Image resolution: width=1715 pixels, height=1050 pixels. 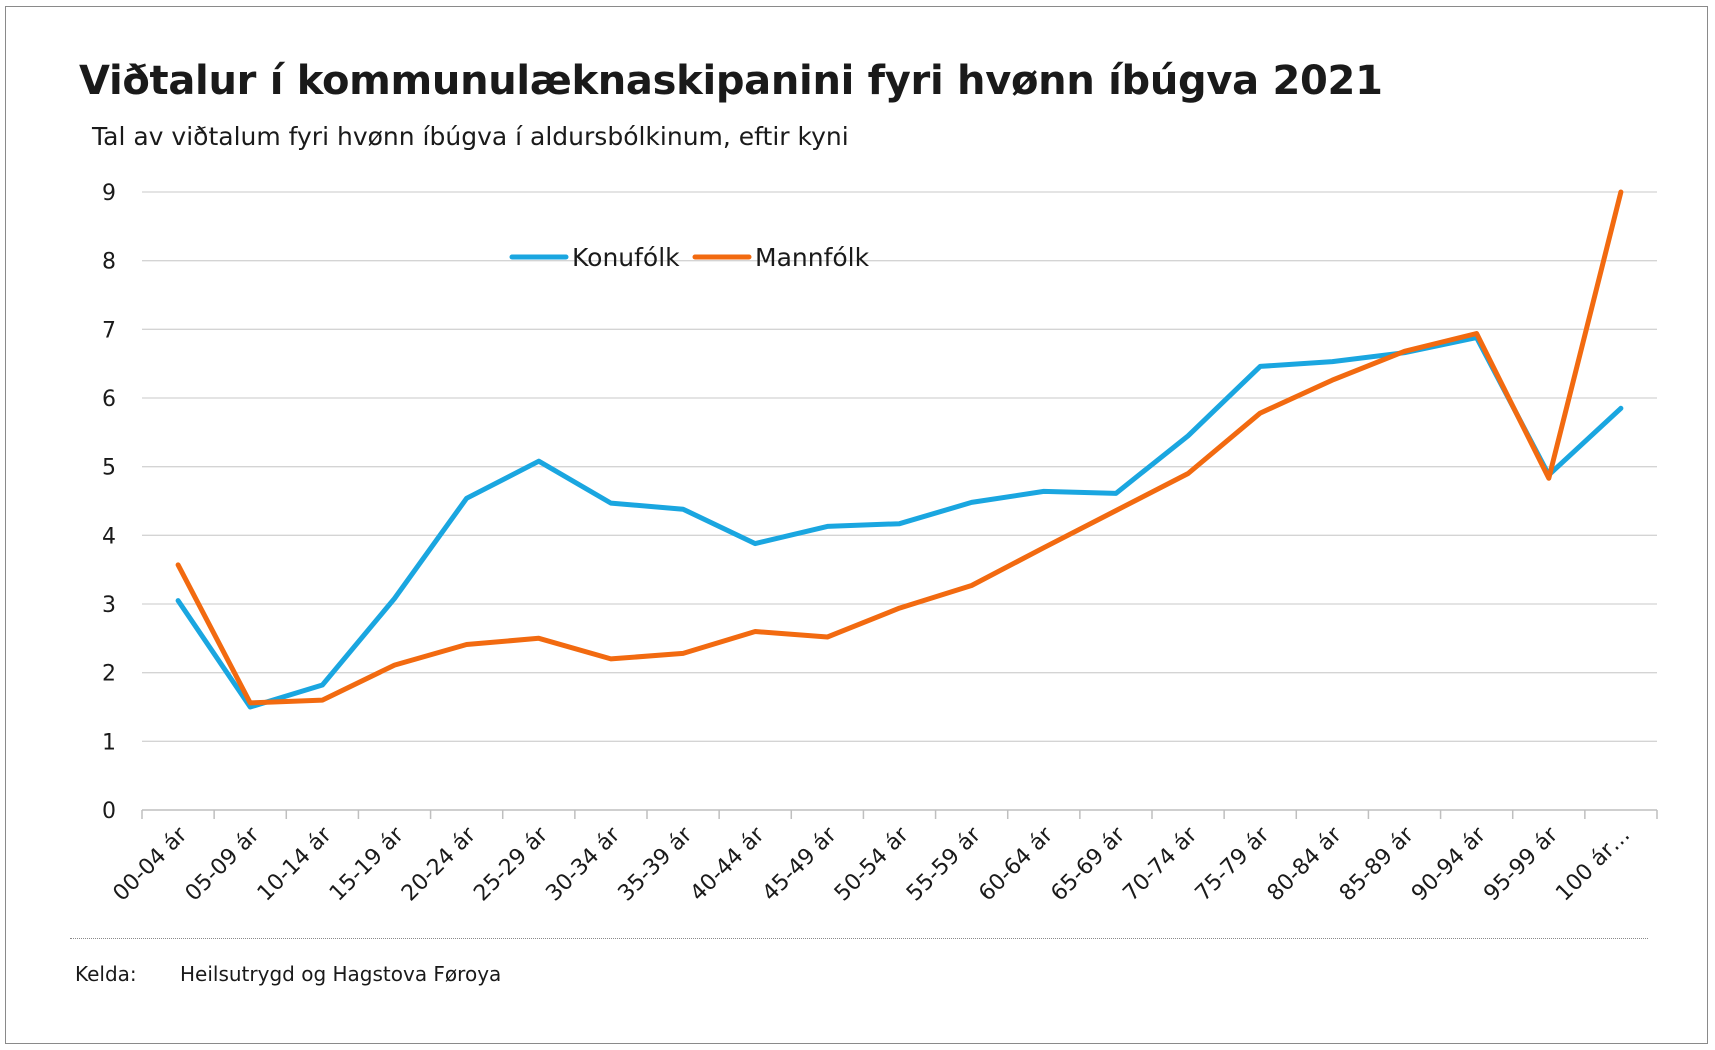 I want to click on y-tick-label: 1, so click(x=109, y=742).